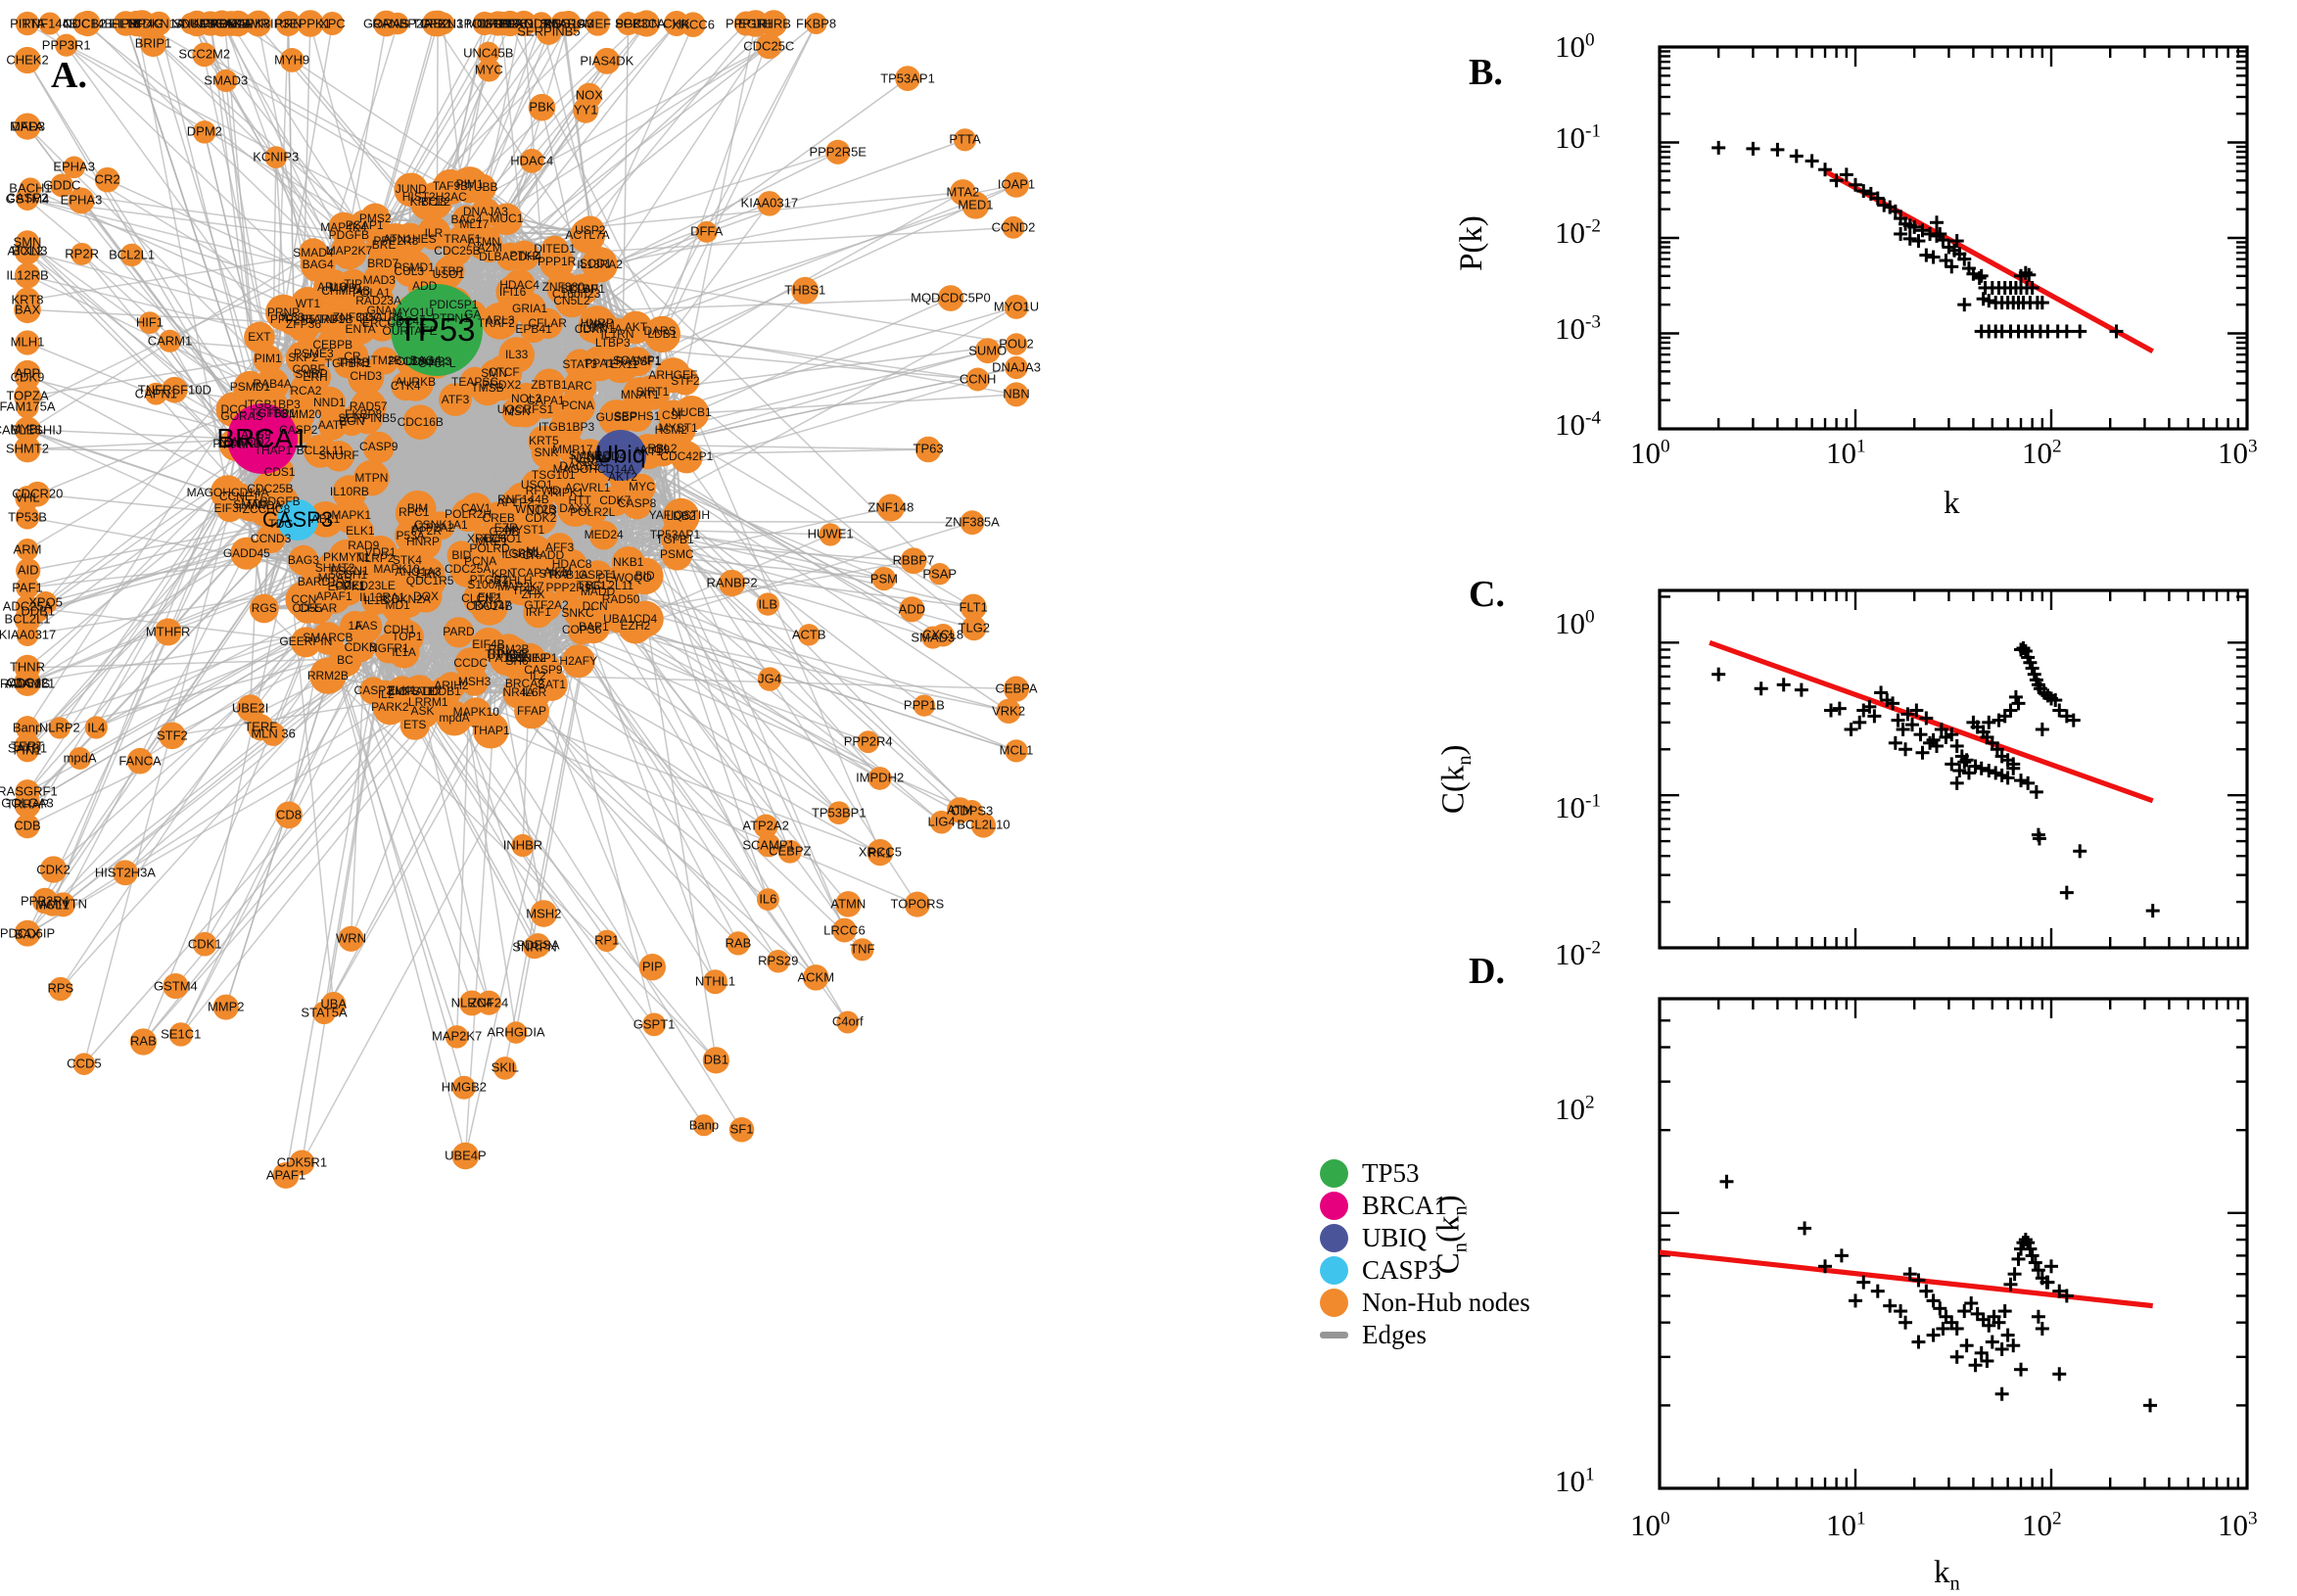  I want to click on hub-node-brca1, so click(262, 438).